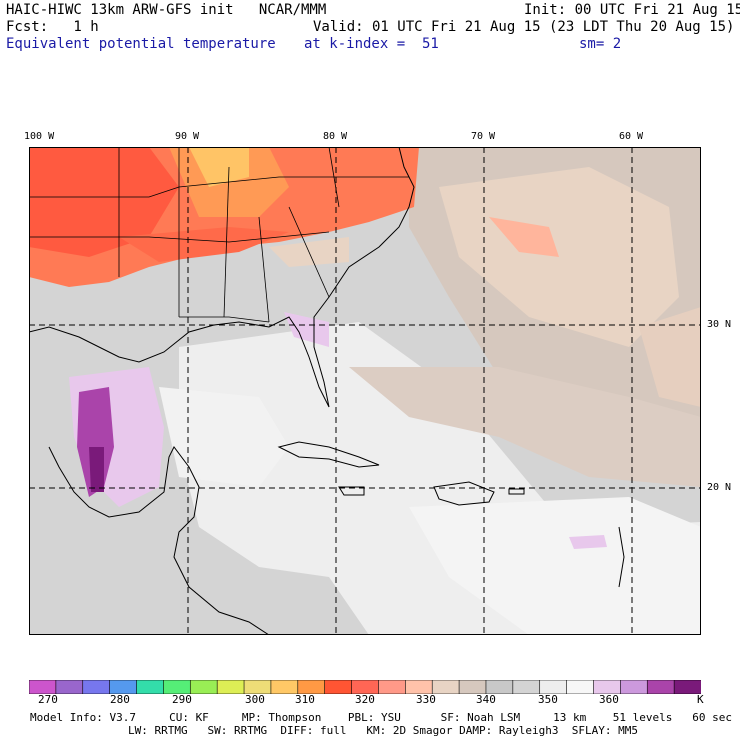  Describe the element at coordinates (95, 442) in the screenshot. I see `mexico-purple-zone` at that location.